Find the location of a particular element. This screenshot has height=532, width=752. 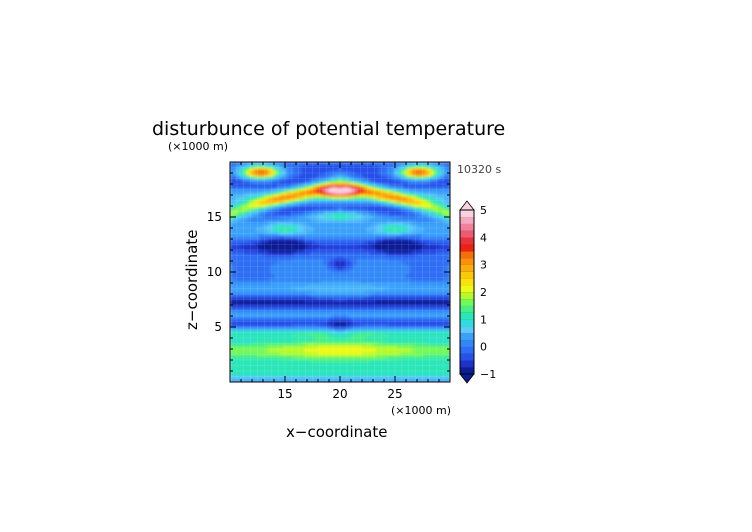

y-tick-label: 5 is located at coordinates (218, 327).